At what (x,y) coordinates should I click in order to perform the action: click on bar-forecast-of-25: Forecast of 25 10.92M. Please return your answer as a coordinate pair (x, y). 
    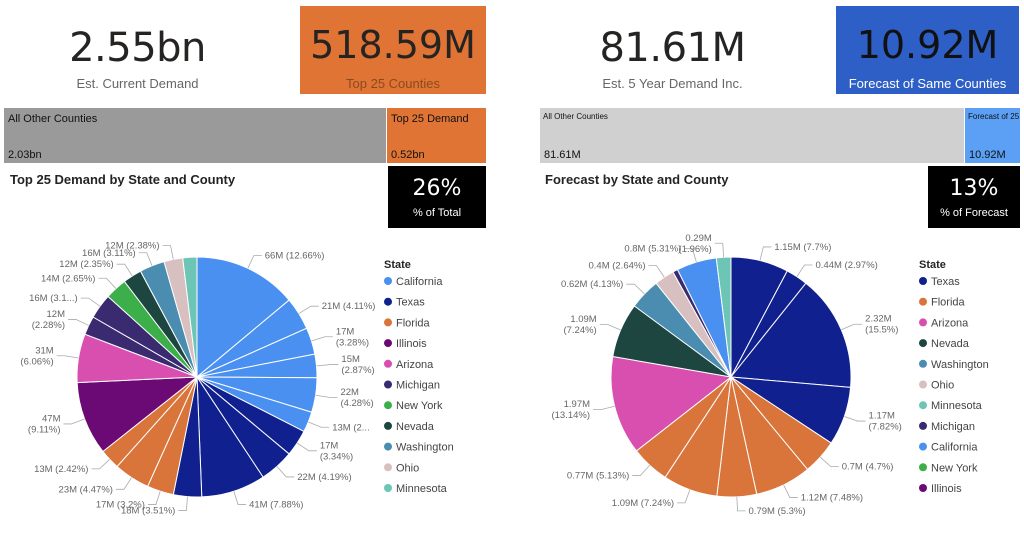
    Looking at the image, I should click on (992, 135).